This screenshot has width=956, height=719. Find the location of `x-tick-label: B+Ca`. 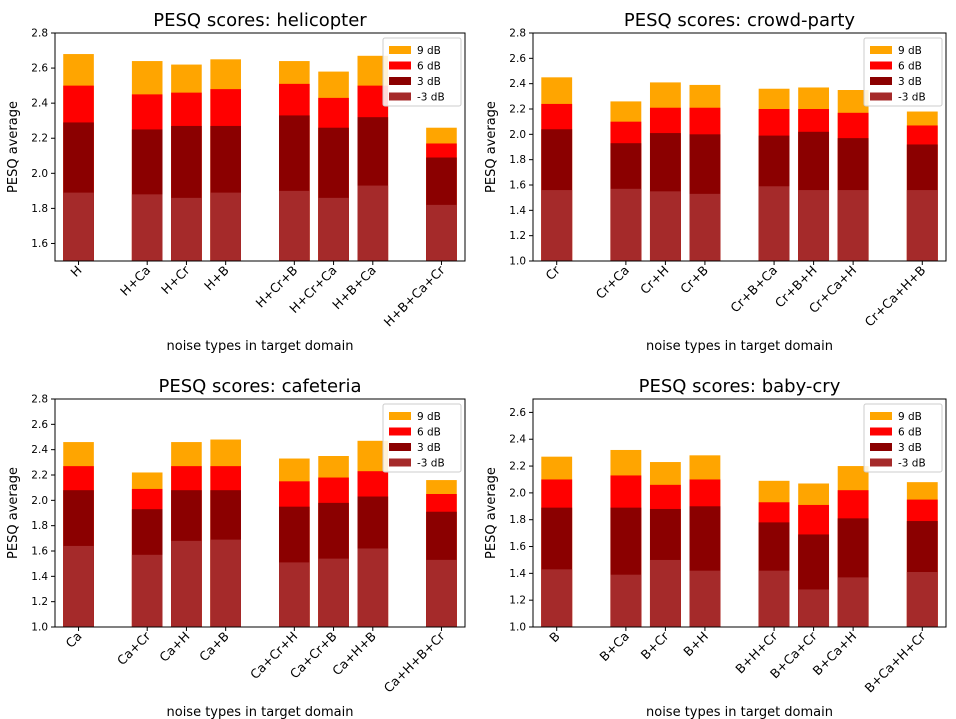

x-tick-label: B+Ca is located at coordinates (614, 647).